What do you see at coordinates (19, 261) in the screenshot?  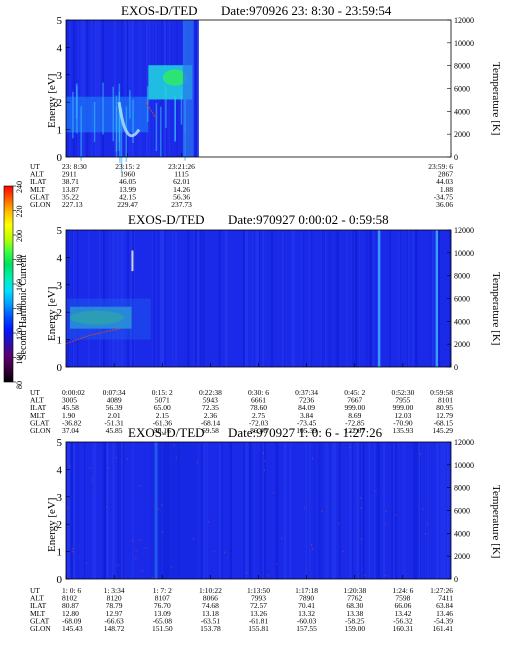 I see `colorbar-tick-label: 180` at bounding box center [19, 261].